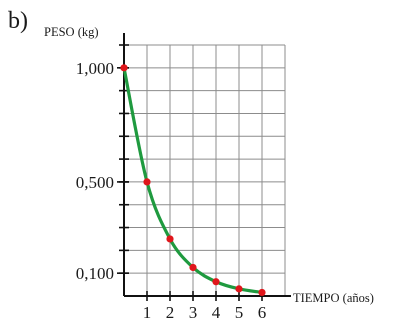  What do you see at coordinates (333, 298) in the screenshot?
I see `x-axis-title: TIEMPO (años)` at bounding box center [333, 298].